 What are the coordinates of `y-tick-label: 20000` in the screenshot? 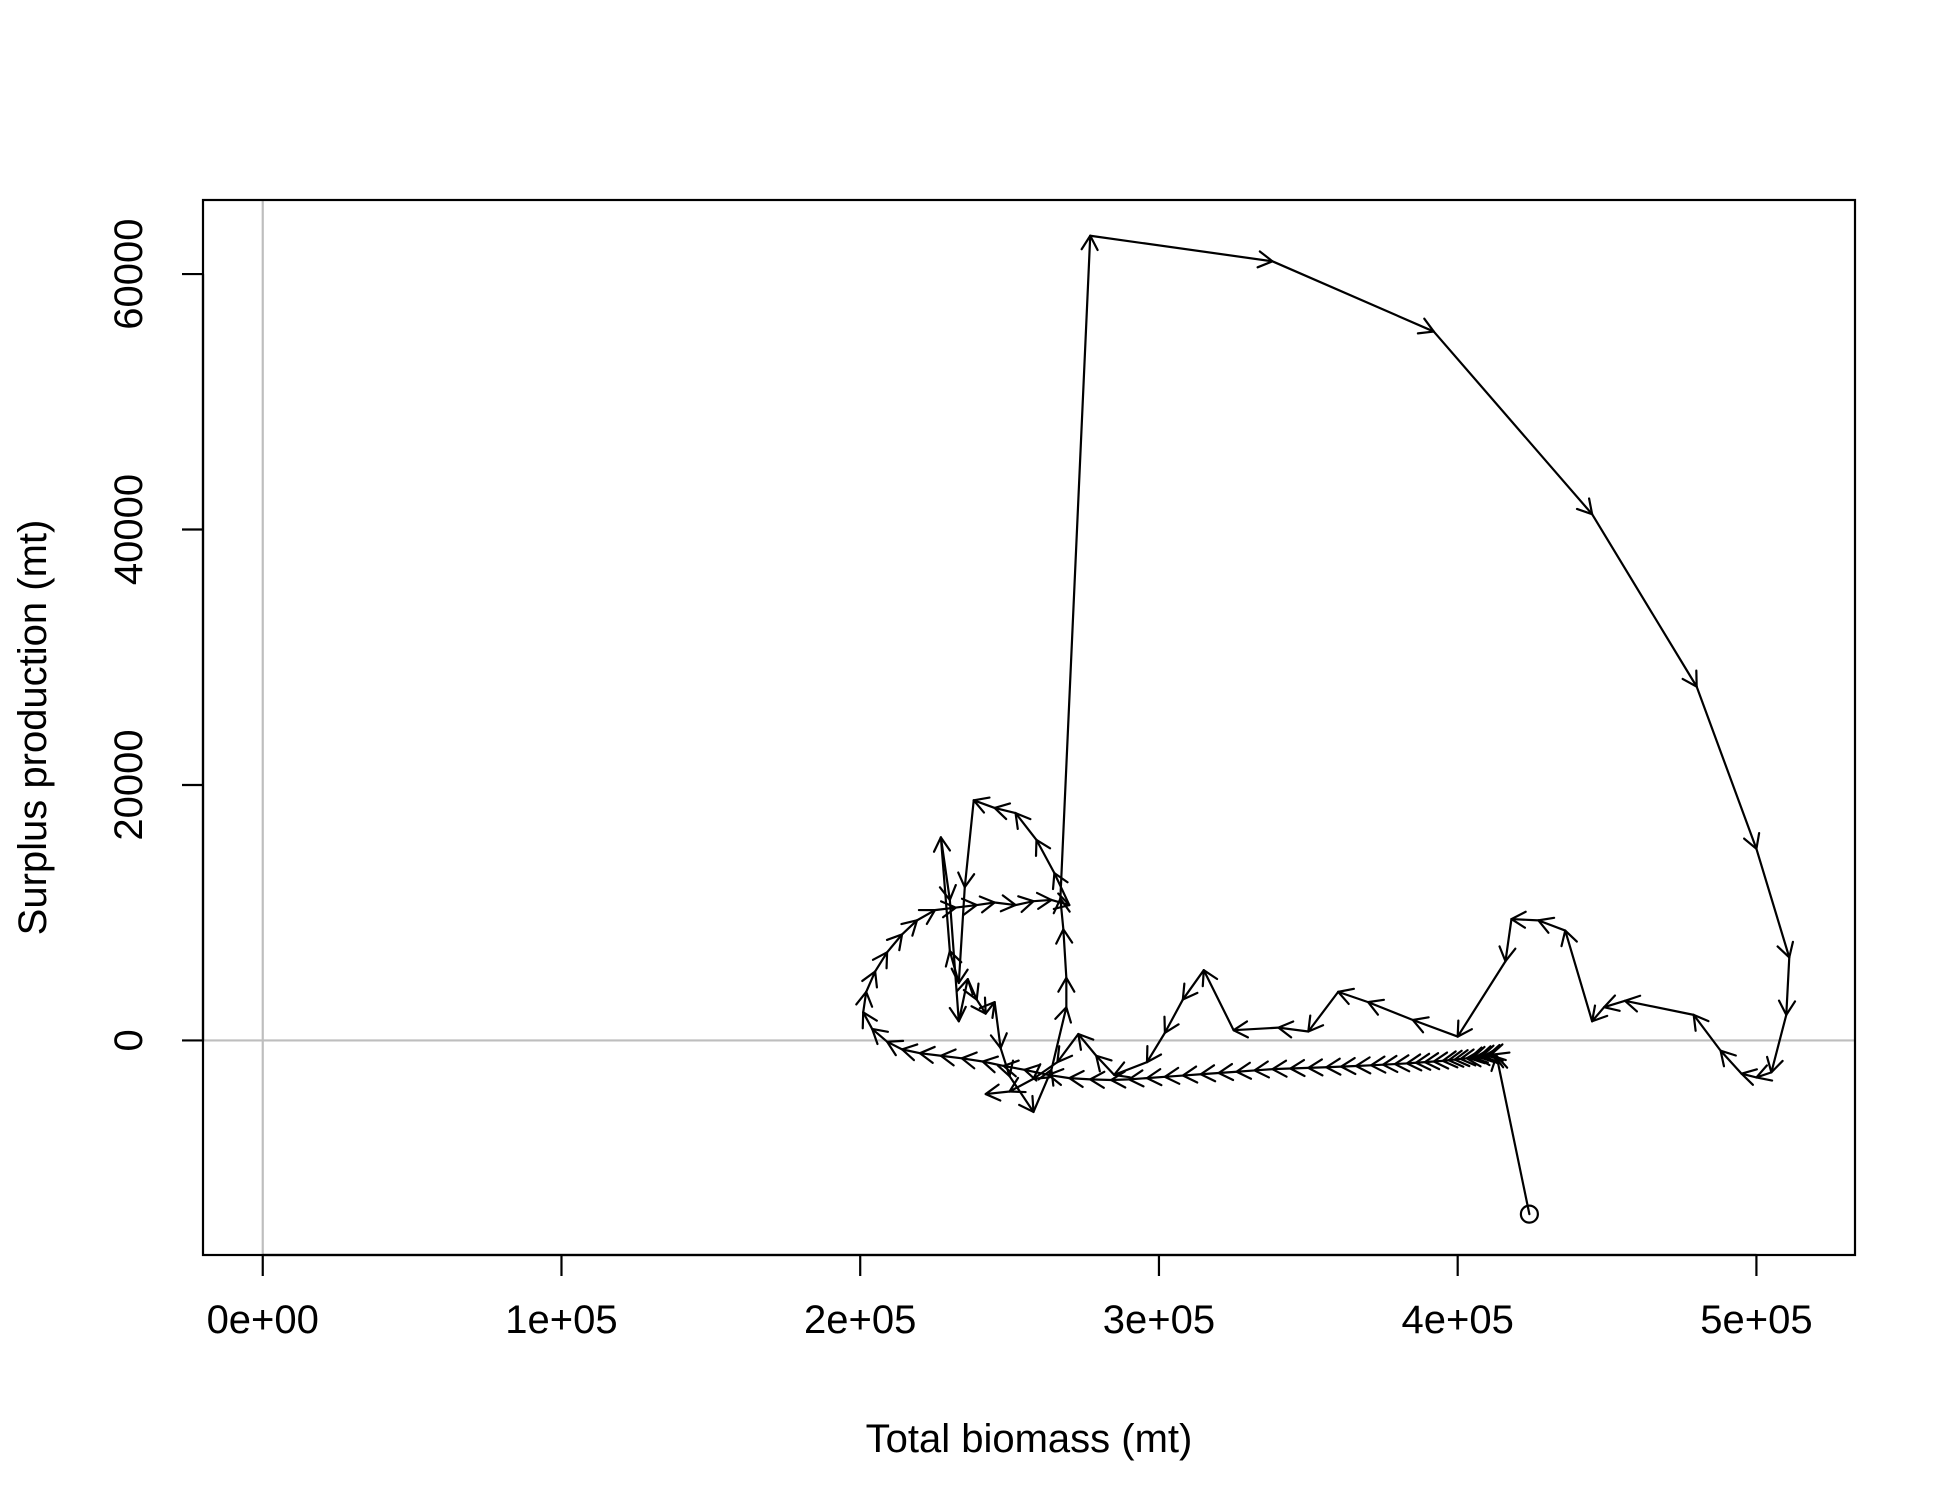 It's located at (129, 784).